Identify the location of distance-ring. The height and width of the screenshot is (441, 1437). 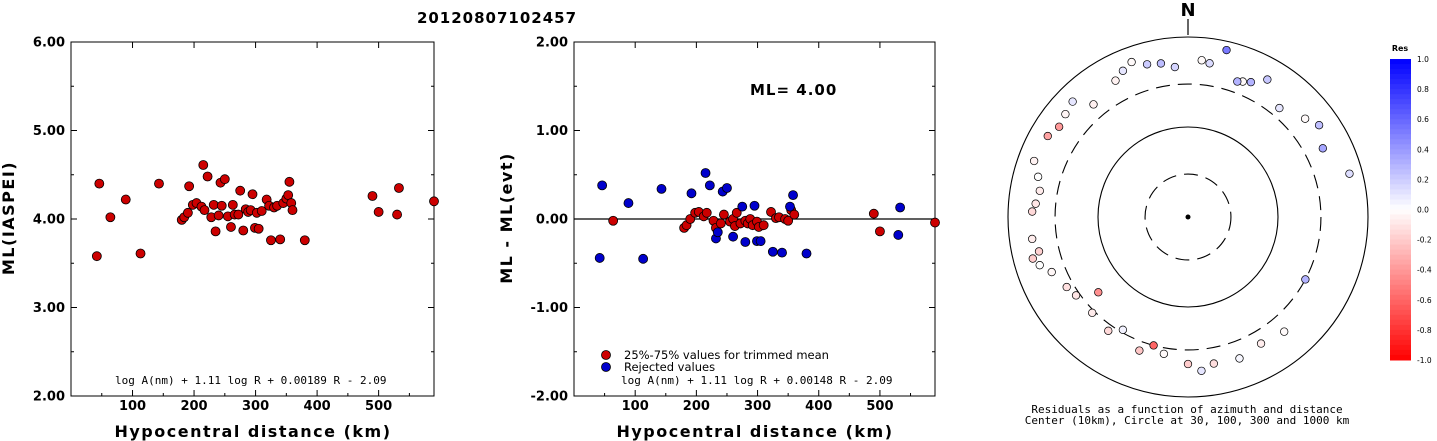
(1188, 217).